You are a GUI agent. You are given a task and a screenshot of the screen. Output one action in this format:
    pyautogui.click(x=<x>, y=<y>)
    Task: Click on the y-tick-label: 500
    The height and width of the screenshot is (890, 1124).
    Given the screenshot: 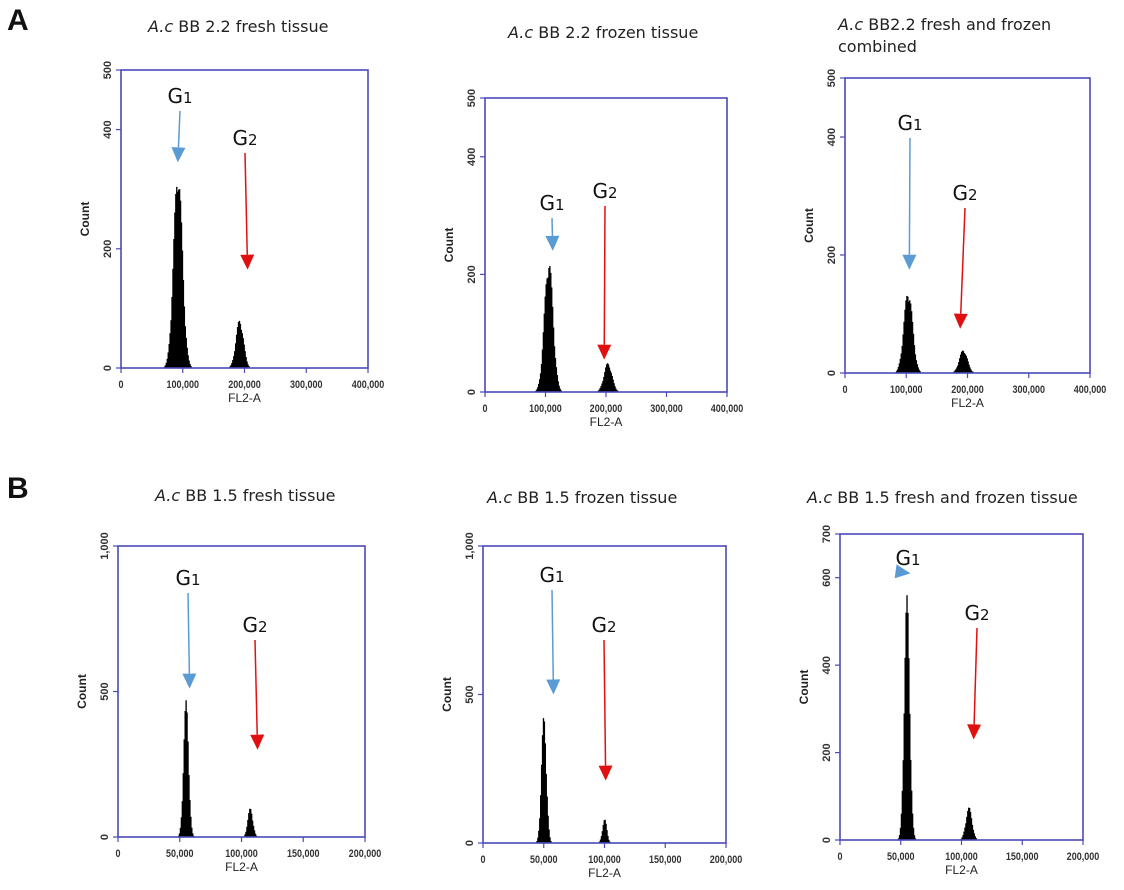 What is the action you would take?
    pyautogui.click(x=472, y=98)
    